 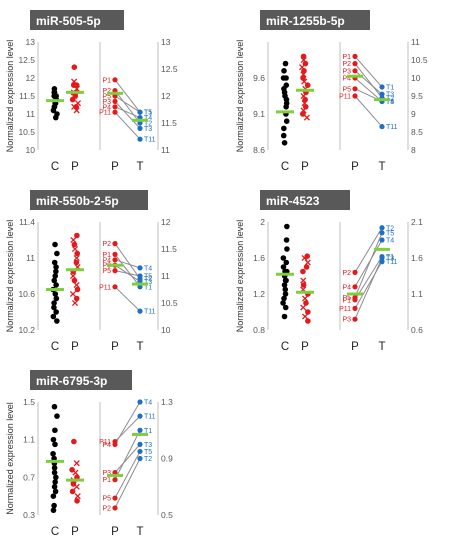 What do you see at coordinates (31, 150) in the screenshot?
I see `left-tick-label: 10` at bounding box center [31, 150].